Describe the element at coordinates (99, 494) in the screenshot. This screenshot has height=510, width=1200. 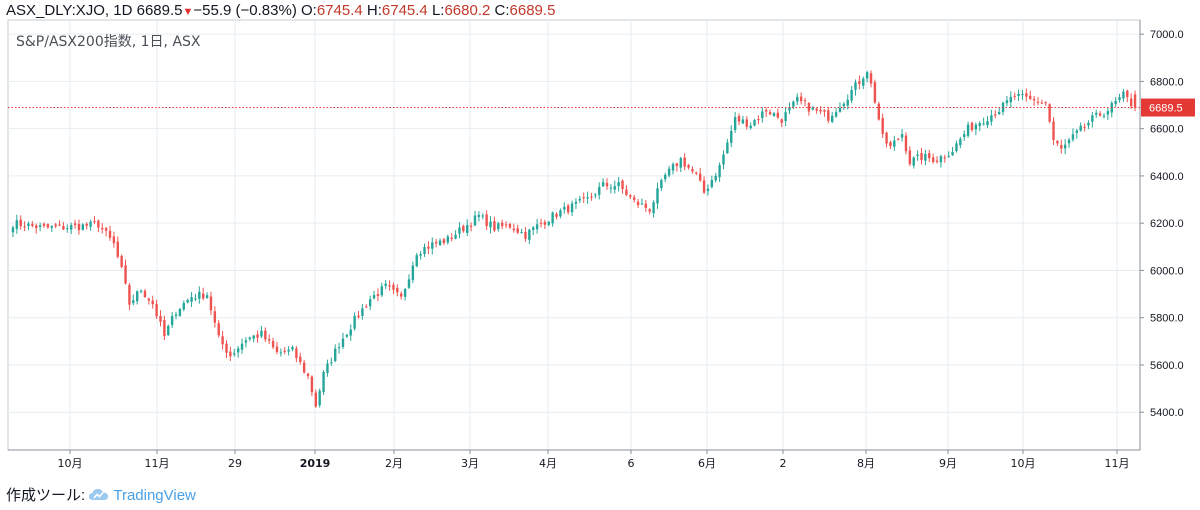
I see `tradingview-logo-icon` at that location.